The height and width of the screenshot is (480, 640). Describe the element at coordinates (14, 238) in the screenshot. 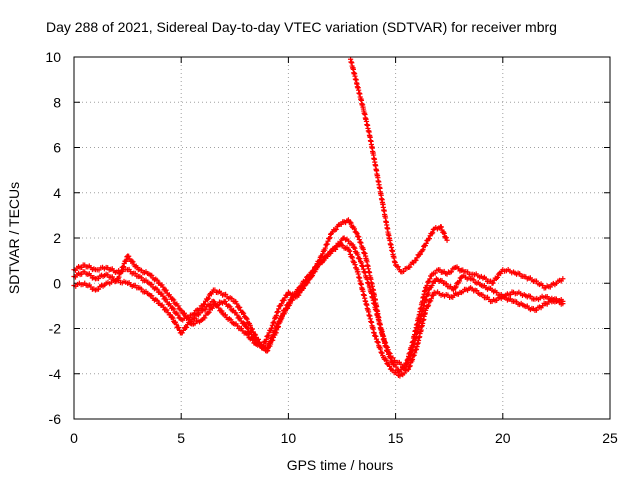

I see `y-axis-label: SDTVAR / TECUs` at that location.